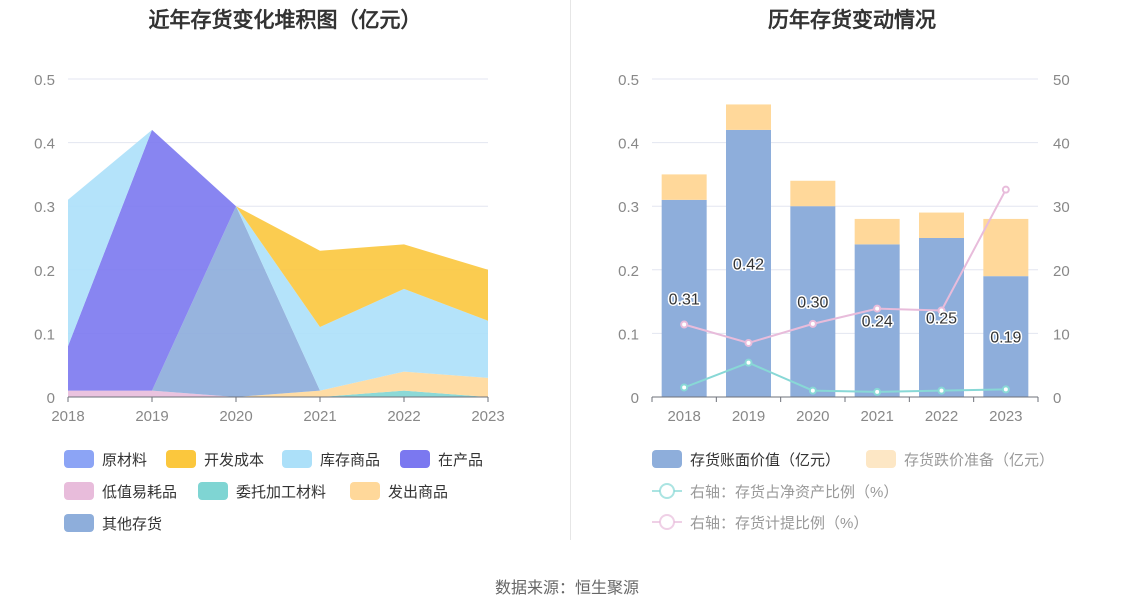 Image resolution: width=1134 pixels, height=612 pixels. What do you see at coordinates (139, 492) in the screenshot?
I see `legend-label: 低值易耗品` at bounding box center [139, 492].